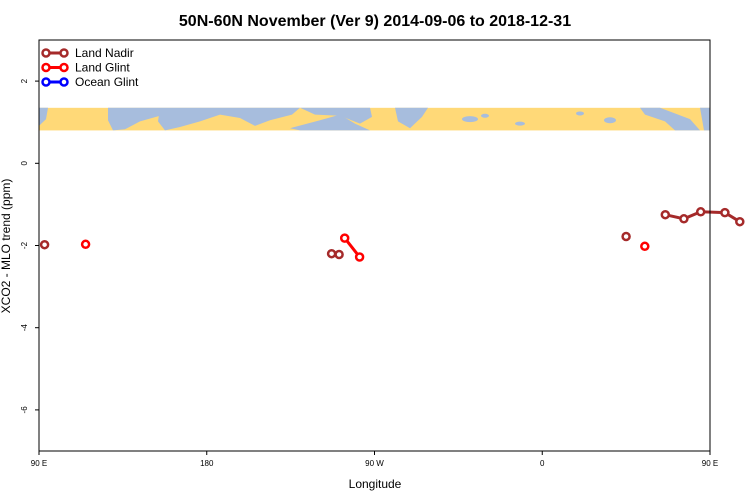  I want to click on plot-area, so click(392, 234).